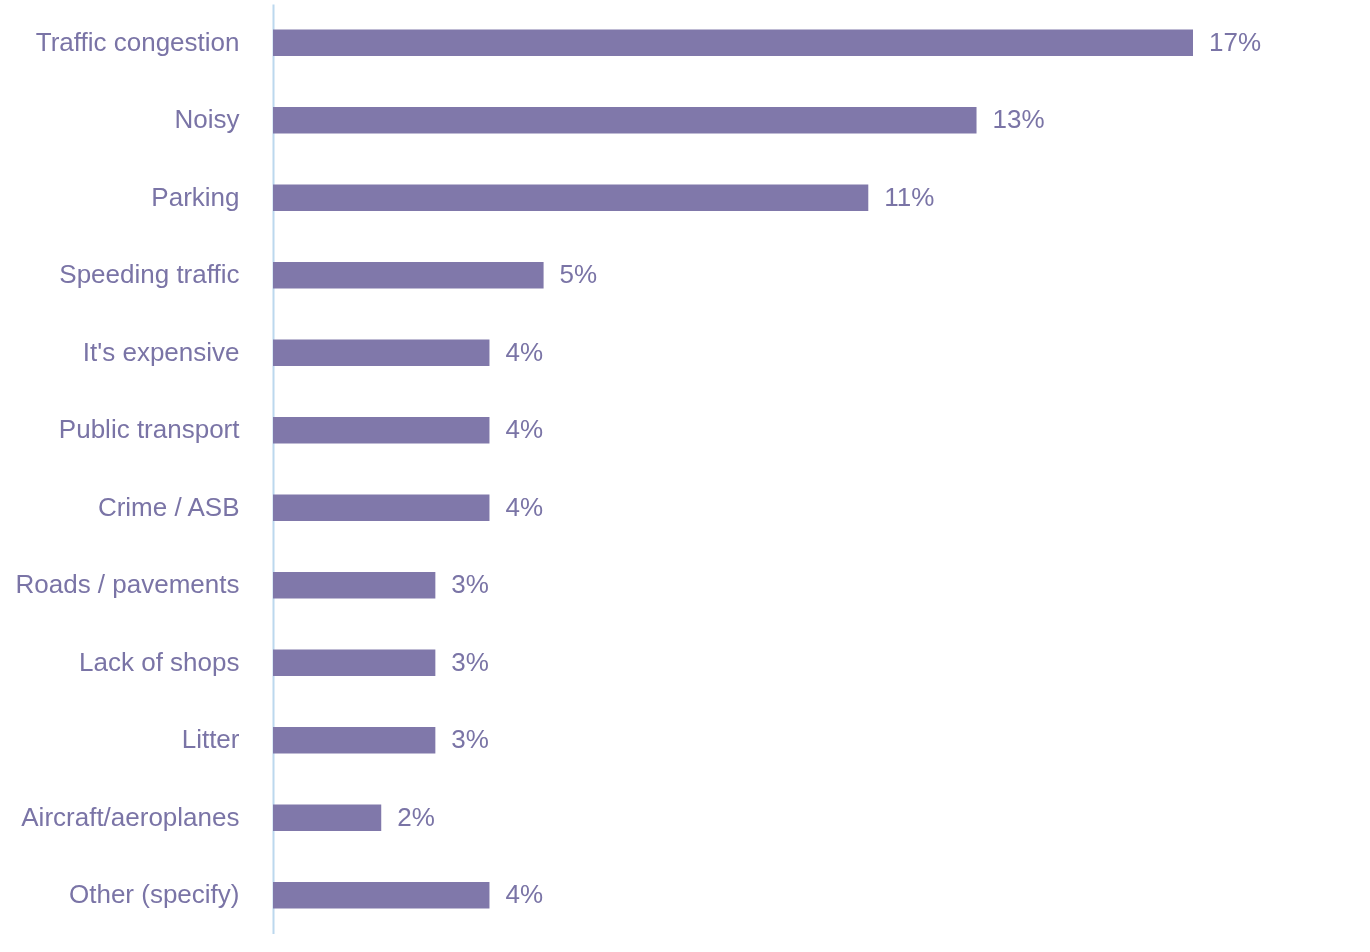  What do you see at coordinates (137, 41) in the screenshot?
I see `y-tick-label: Traffic congestion` at bounding box center [137, 41].